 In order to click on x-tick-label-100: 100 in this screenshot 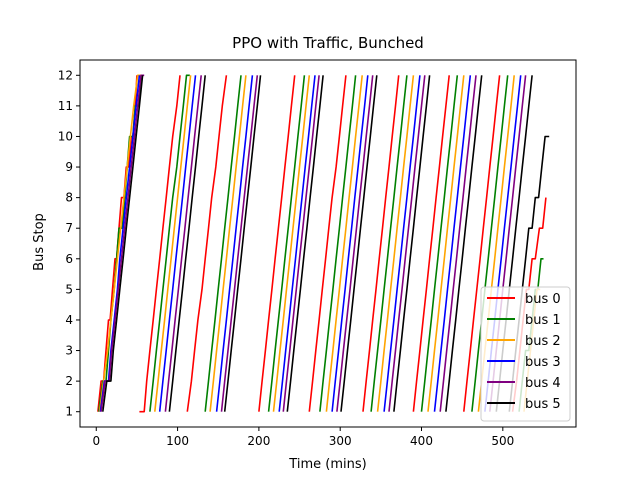, I will do `click(177, 441)`.